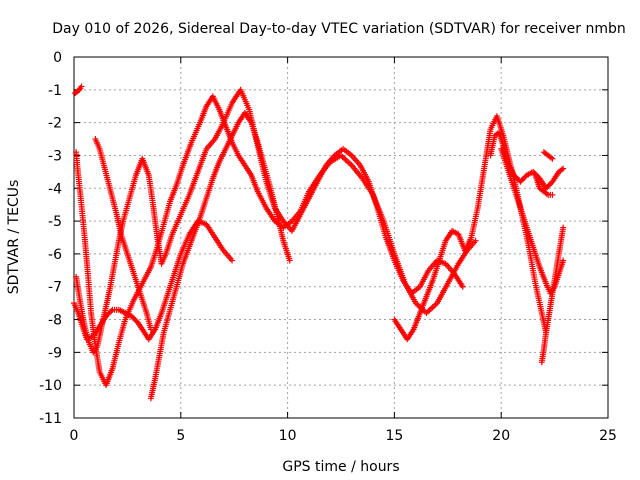 Image resolution: width=640 pixels, height=480 pixels. Describe the element at coordinates (50, 386) in the screenshot. I see `y-tick-label: -10` at that location.